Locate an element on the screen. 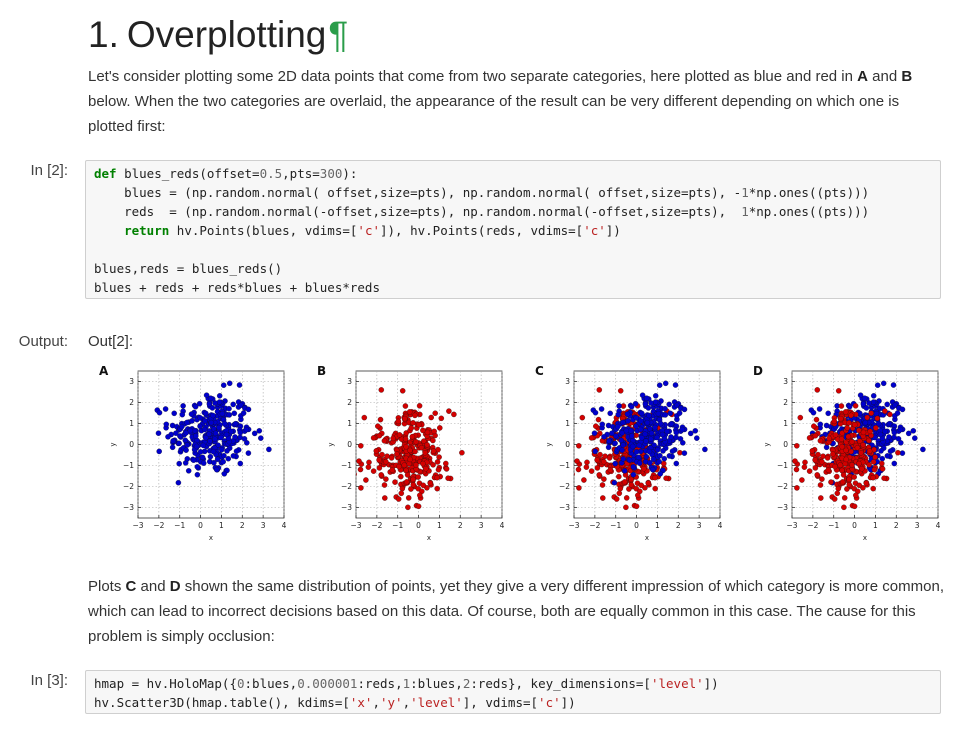 Image resolution: width=963 pixels, height=750 pixels. x-tick-label: −2 is located at coordinates (158, 525).